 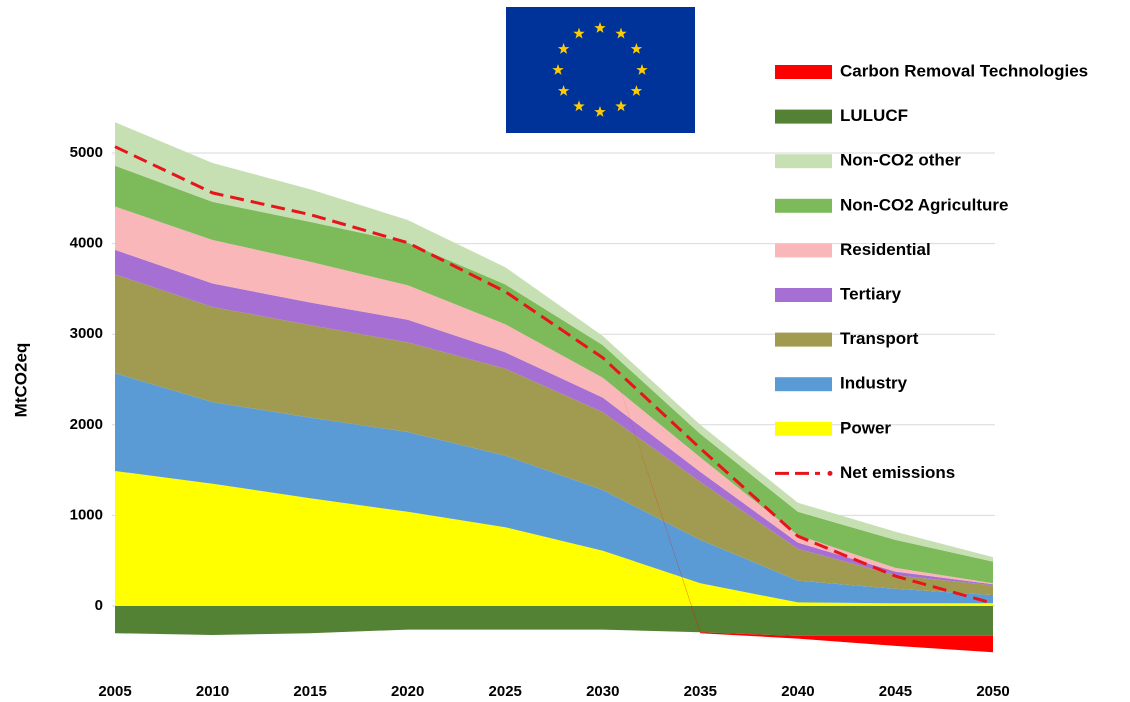 I want to click on legend-label: Carbon Removal Technologies, so click(x=964, y=70).